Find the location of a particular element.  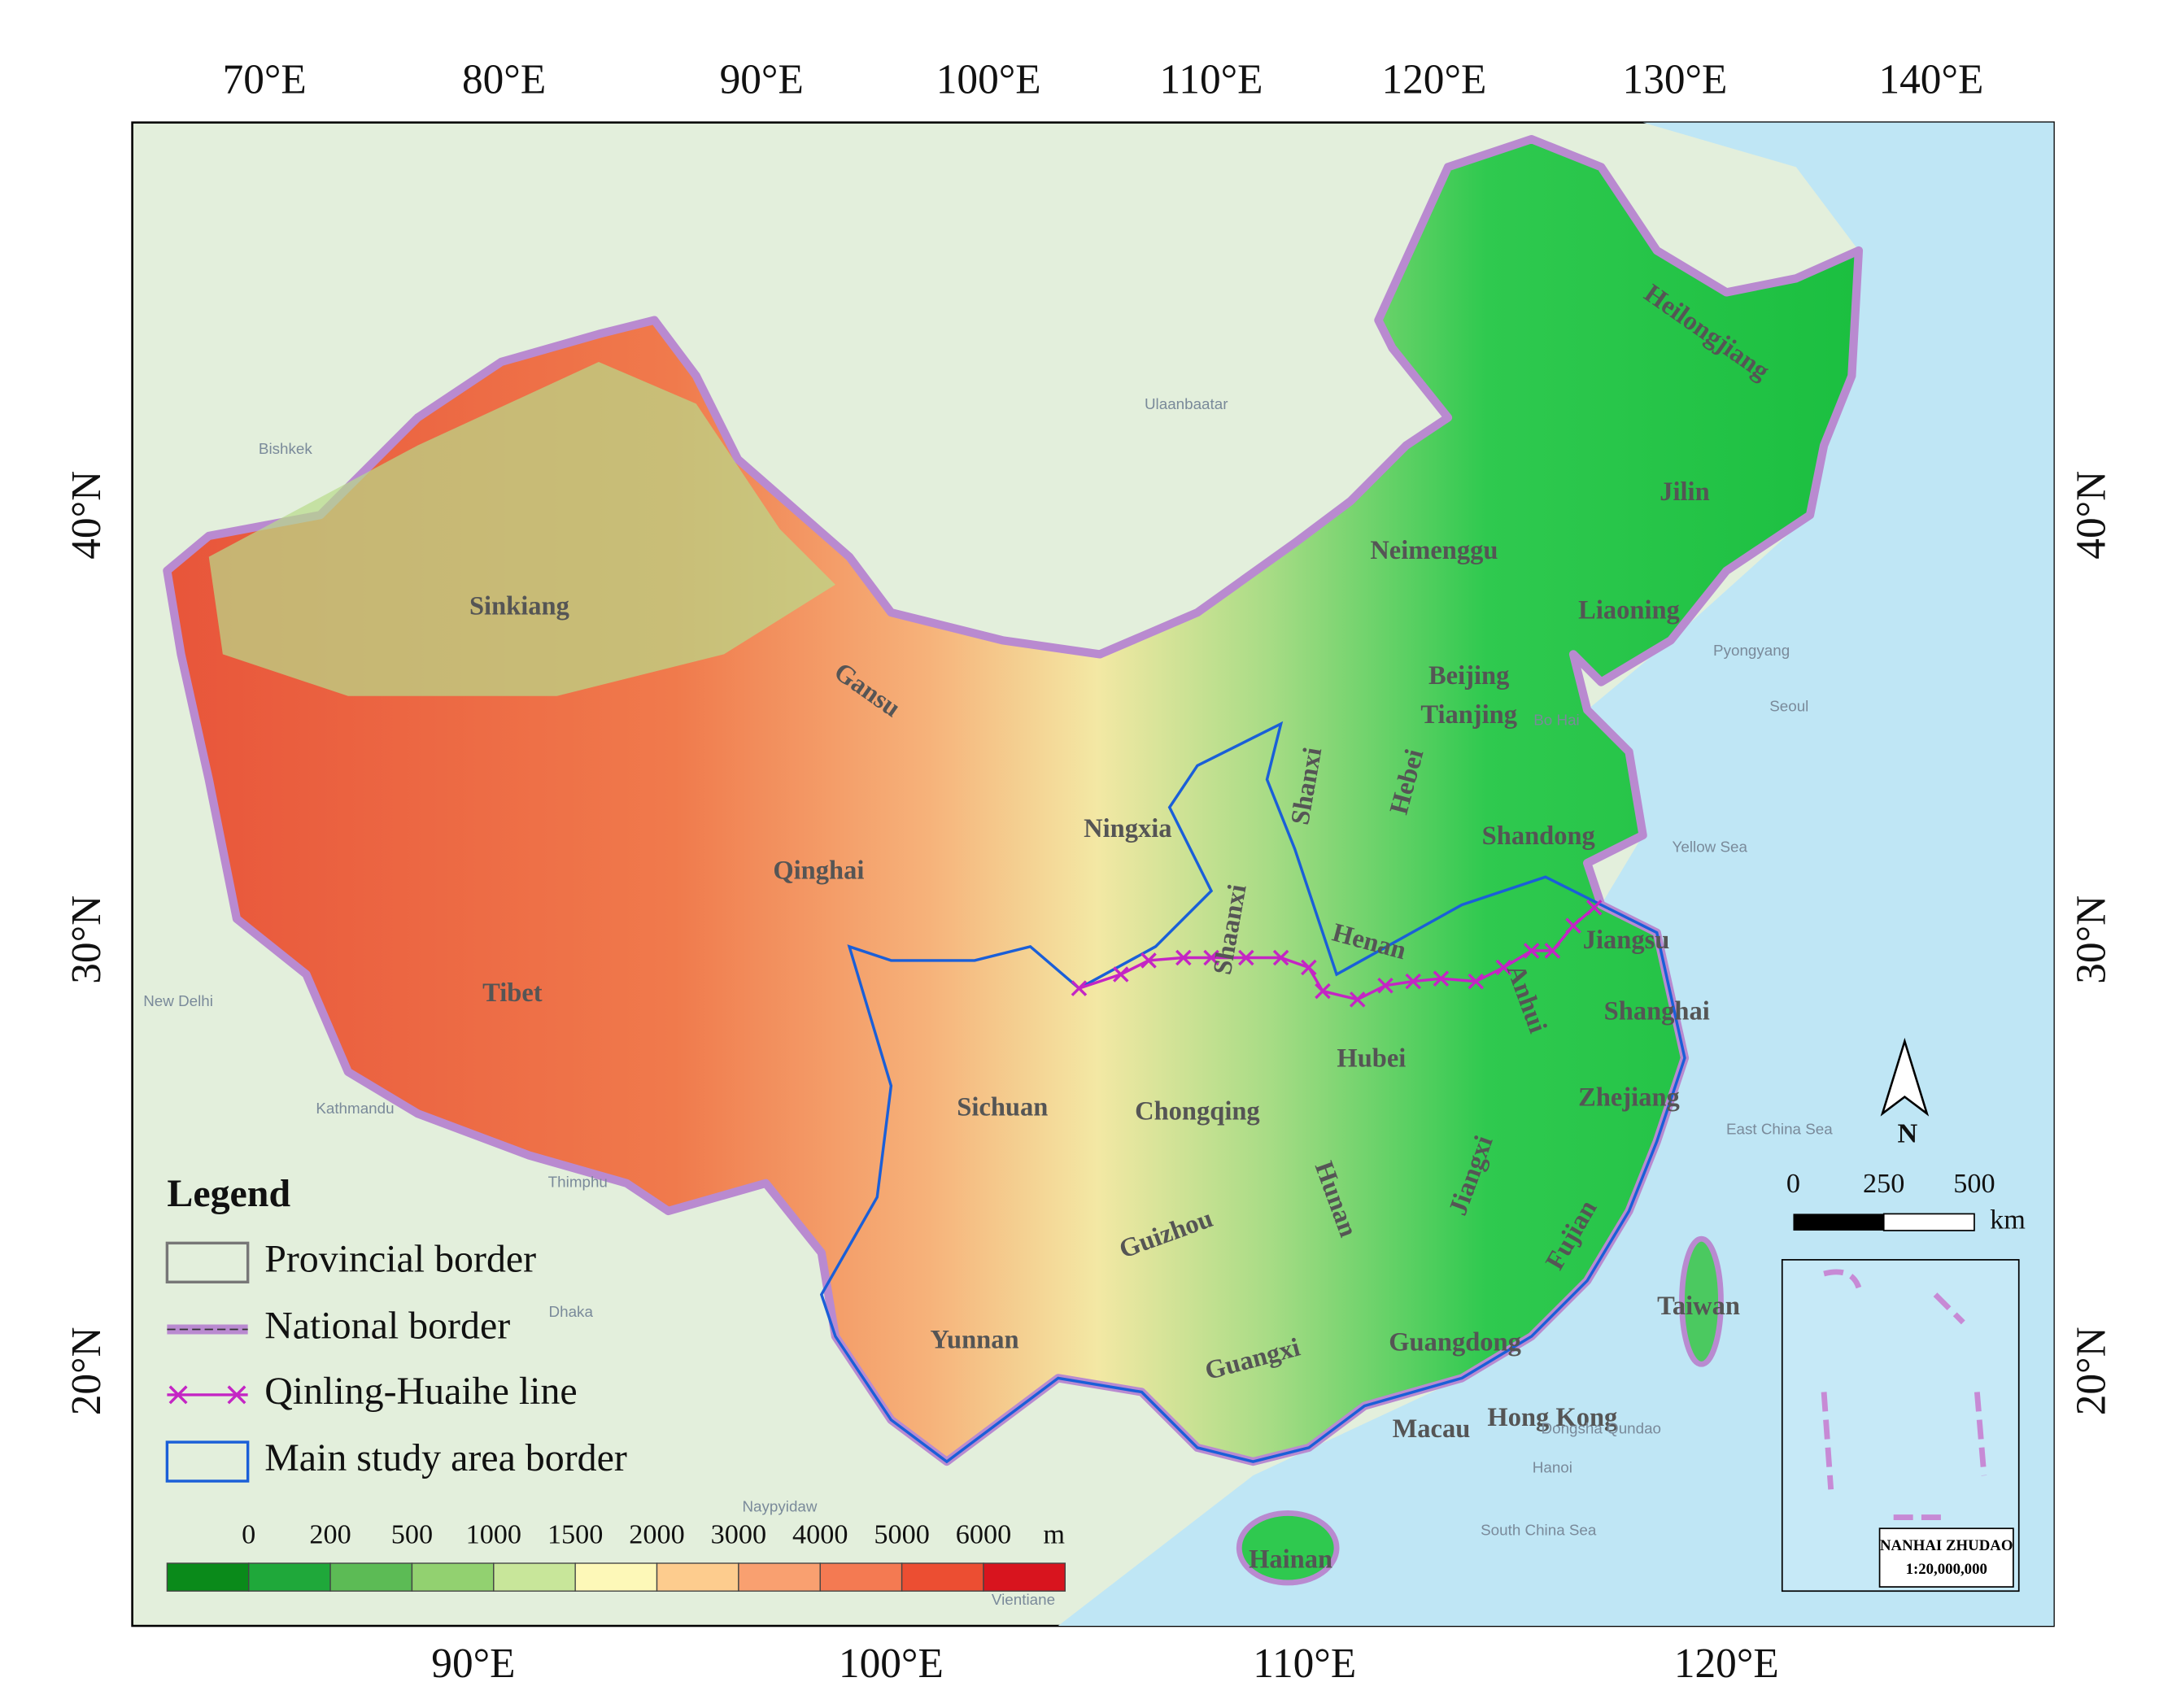

place-label: South China Sea is located at coordinates (1539, 1530).